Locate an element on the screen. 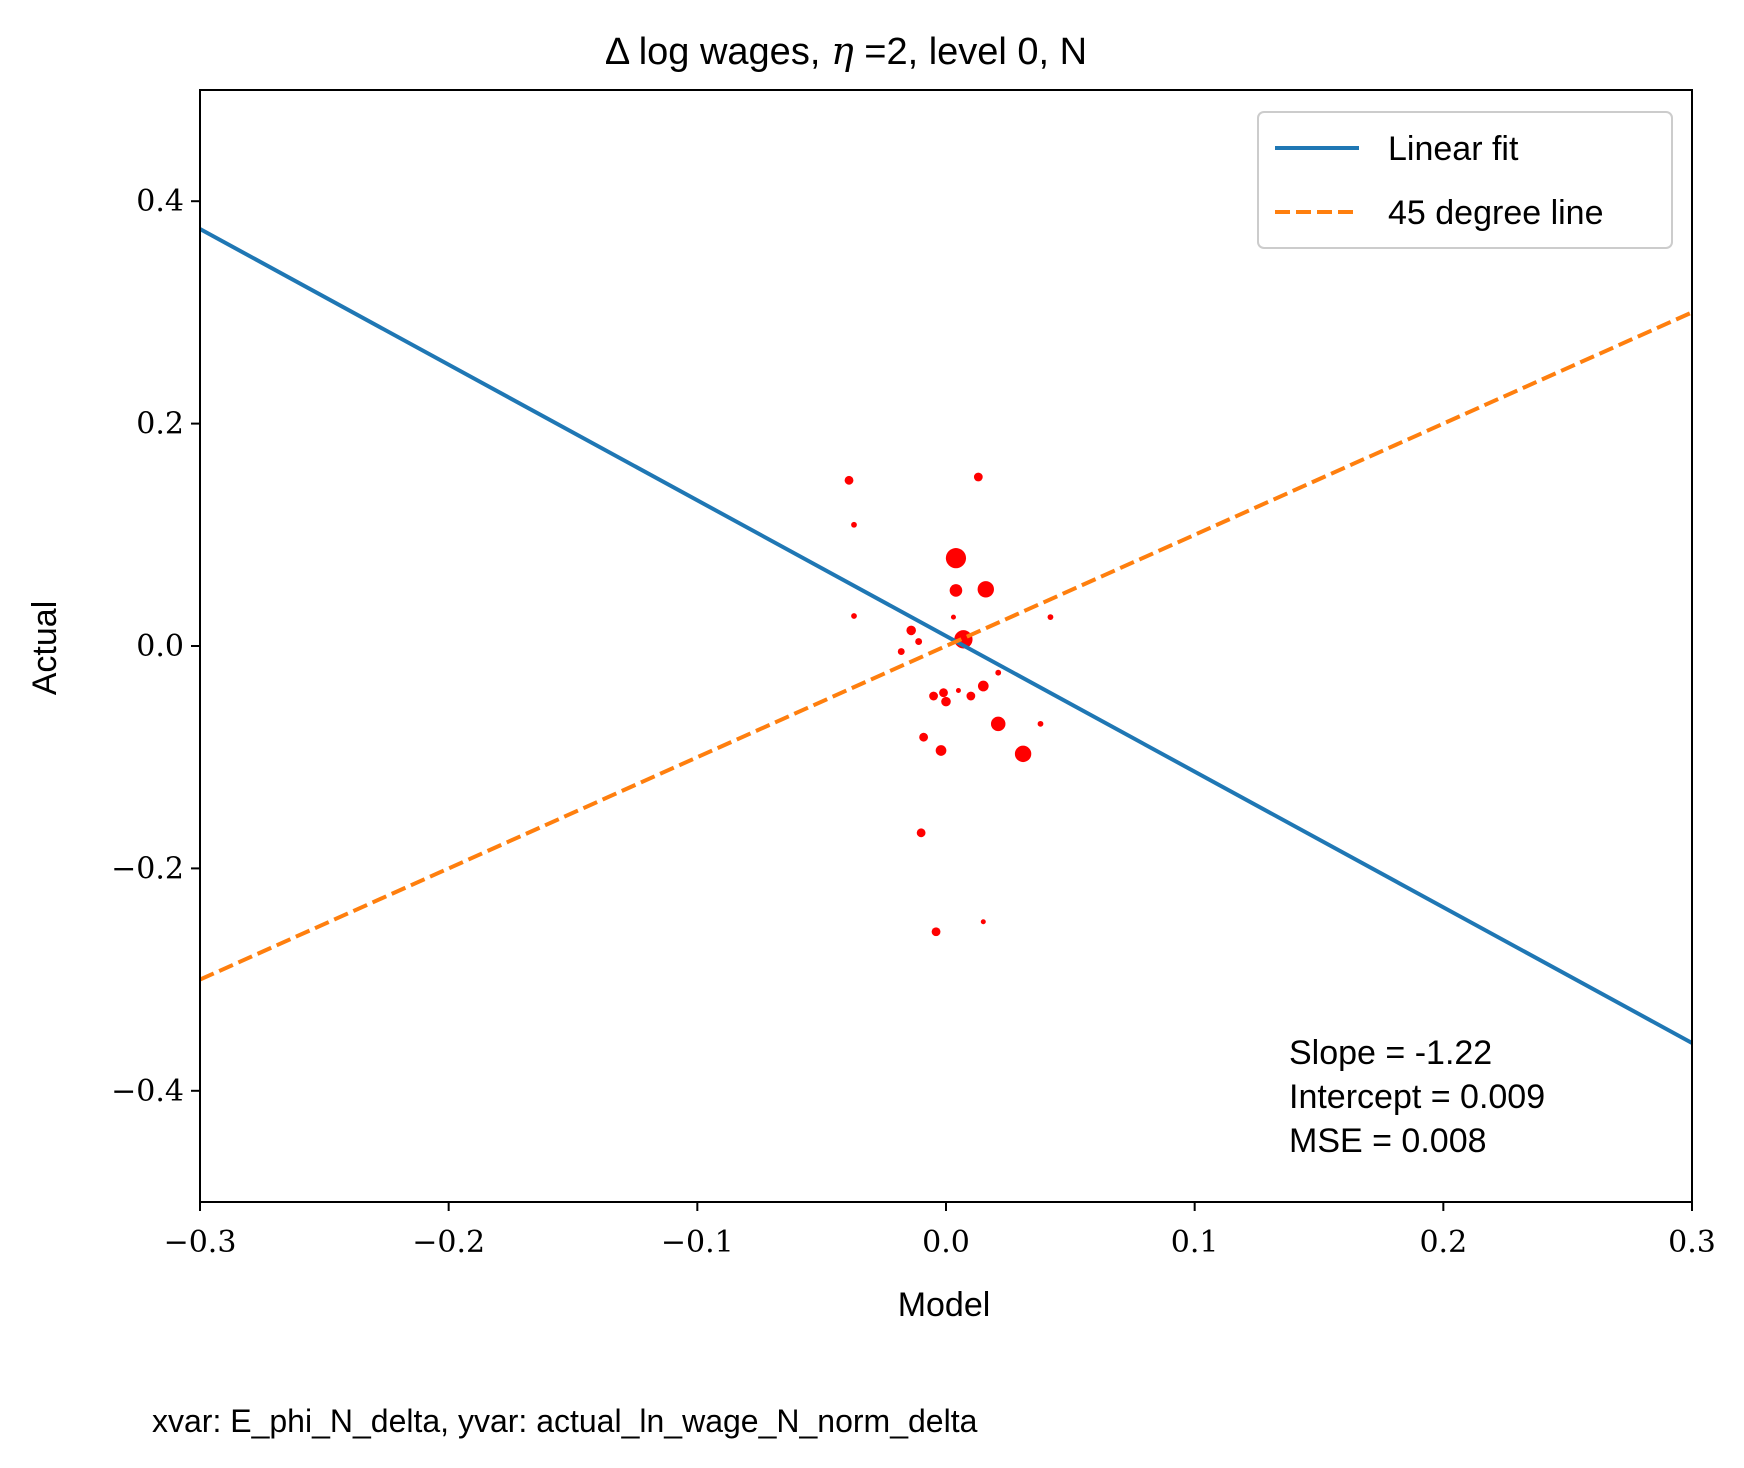 The width and height of the screenshot is (1744, 1468). x-tick-label: −0.3 is located at coordinates (200, 1242).